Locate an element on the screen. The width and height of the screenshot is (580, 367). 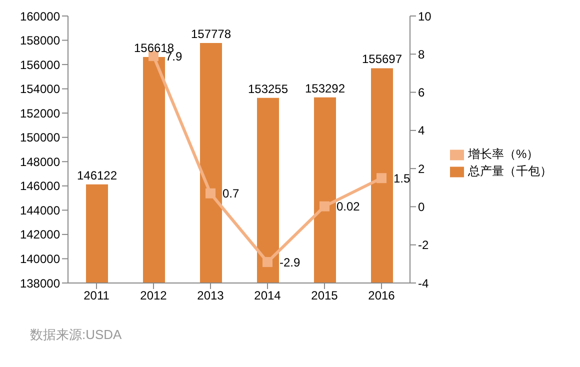
data-label: 153292 is located at coordinates (325, 88).